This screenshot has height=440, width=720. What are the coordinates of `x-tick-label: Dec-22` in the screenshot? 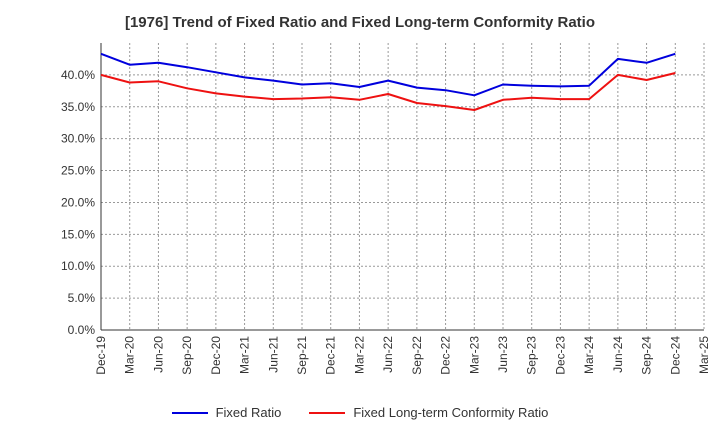 It's located at (446, 355).